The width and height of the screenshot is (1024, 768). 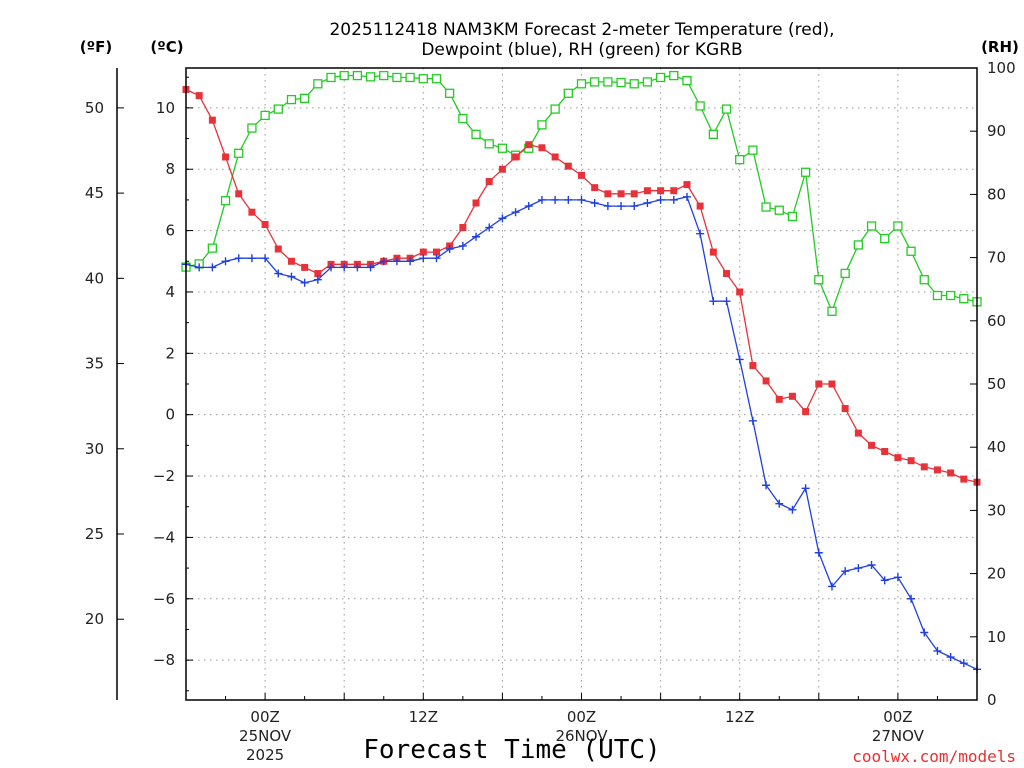 I want to click on rh-unit-label: (RH), so click(x=1000, y=47).